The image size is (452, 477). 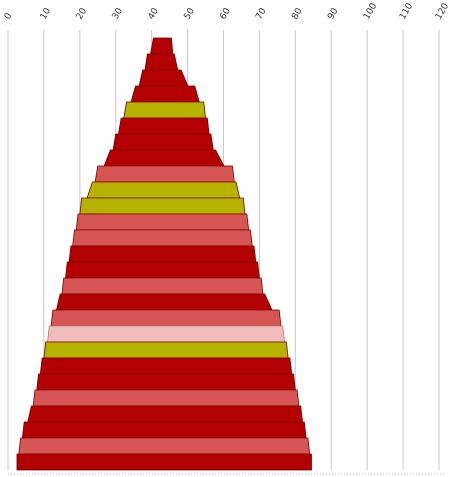 I want to click on x-tick-label-30: 30, so click(x=118, y=13).